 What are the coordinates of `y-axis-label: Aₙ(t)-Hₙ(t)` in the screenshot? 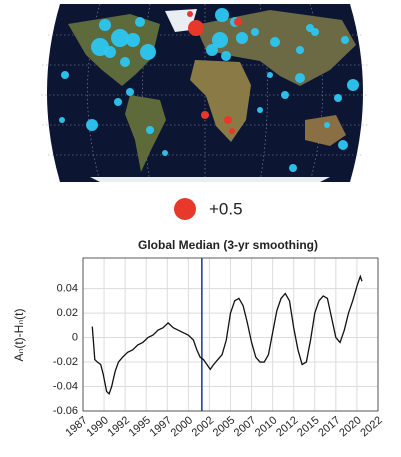 It's located at (19, 335).